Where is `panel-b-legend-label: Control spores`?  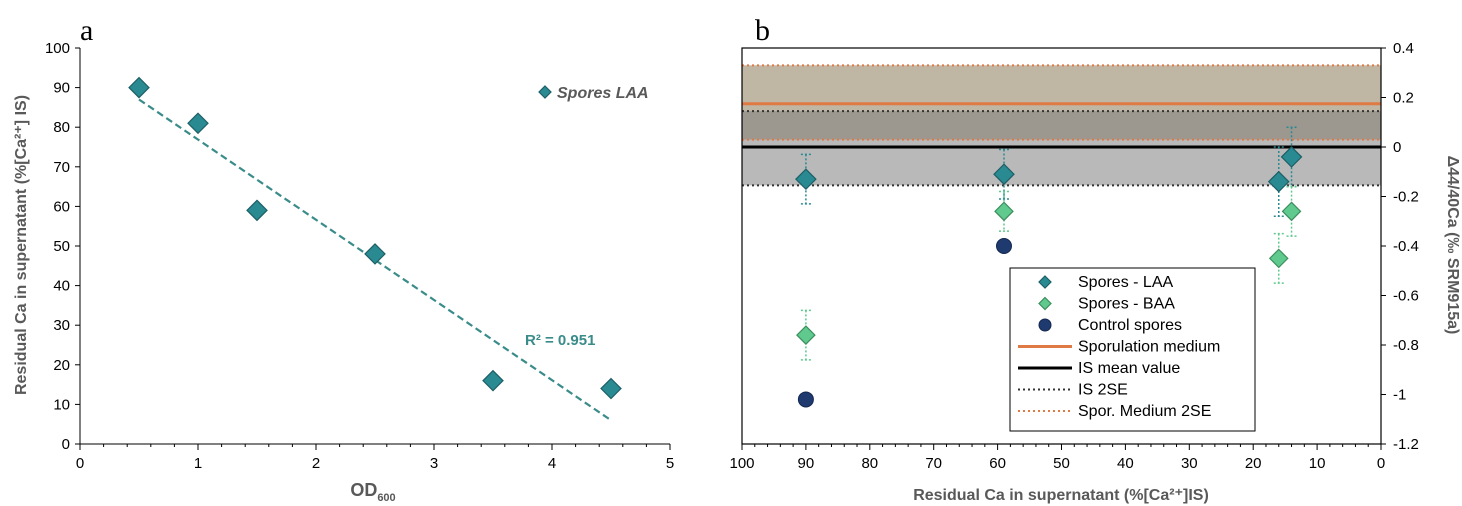 panel-b-legend-label: Control spores is located at coordinates (1130, 325).